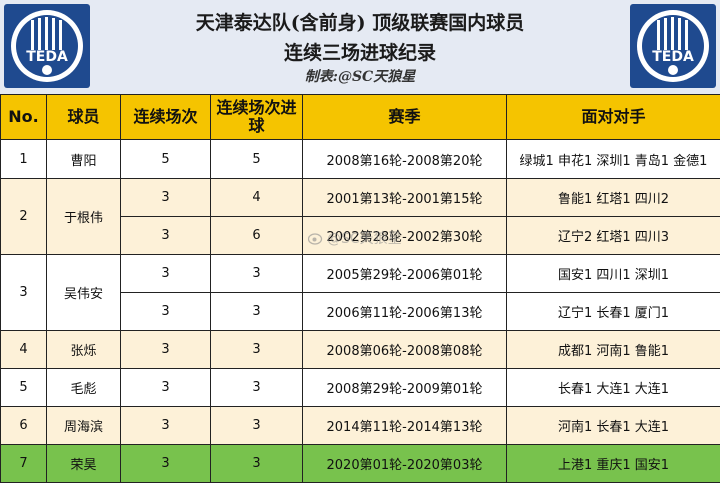  I want to click on table-row: 4 张烁 3 3 2008第06轮-2008第08轮 成都1 河南1 鲁能1, so click(360, 350).